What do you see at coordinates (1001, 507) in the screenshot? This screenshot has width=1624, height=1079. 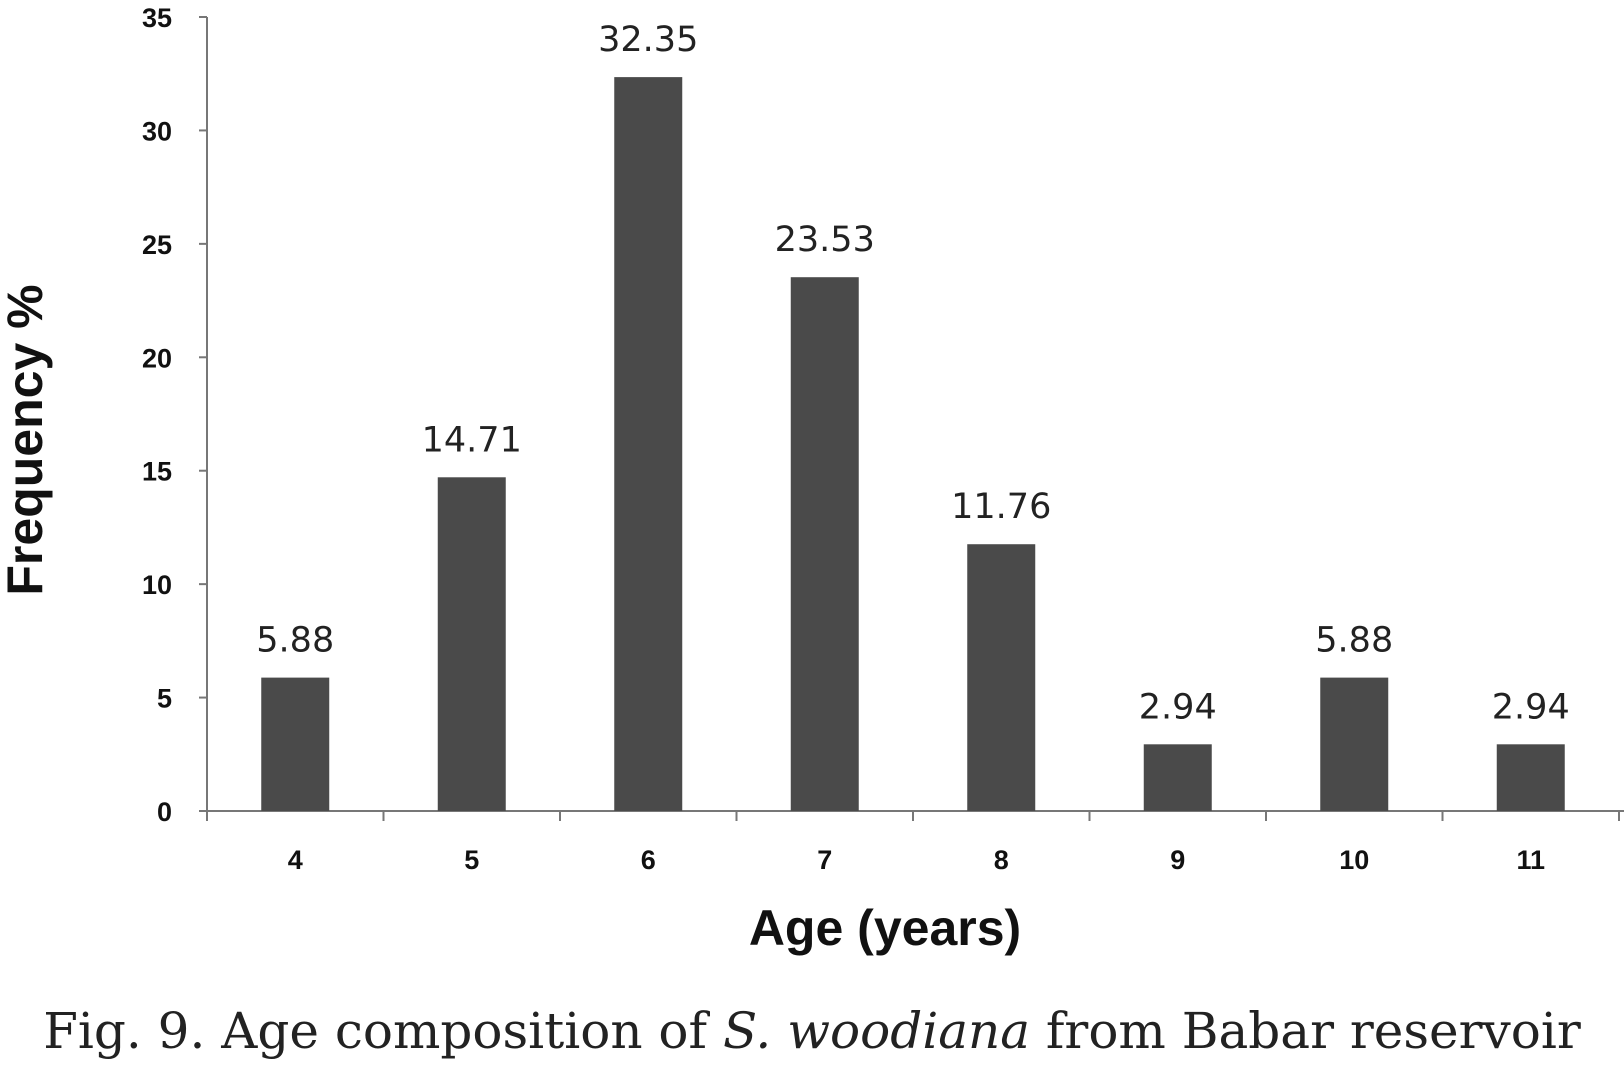 I see `data-label: 11.76` at bounding box center [1001, 507].